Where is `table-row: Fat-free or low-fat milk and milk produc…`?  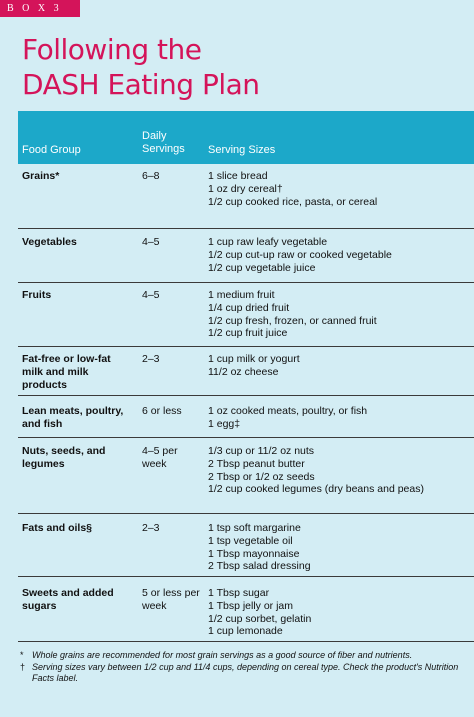 table-row: Fat-free or low-fat milk and milk produc… is located at coordinates (246, 374).